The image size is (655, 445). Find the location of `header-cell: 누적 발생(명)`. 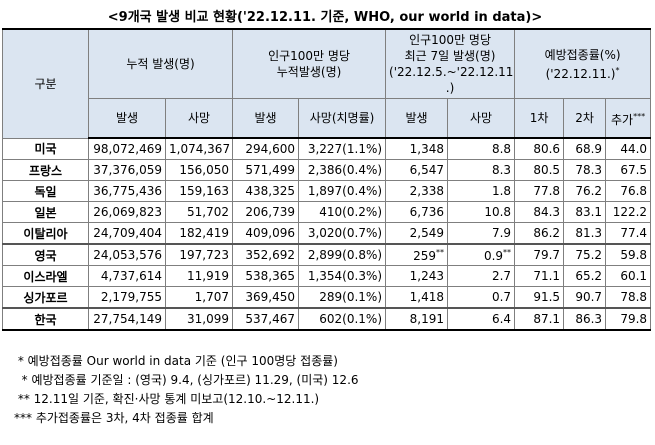

header-cell: 누적 발생(명) is located at coordinates (160, 63).